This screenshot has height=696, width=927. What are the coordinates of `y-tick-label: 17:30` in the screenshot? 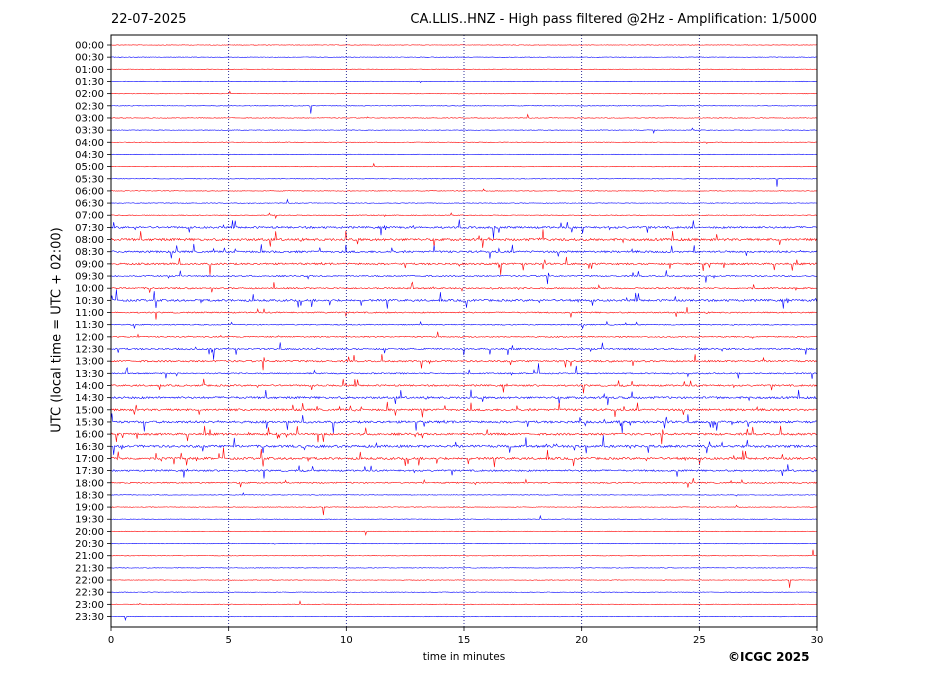 It's located at (89, 471).